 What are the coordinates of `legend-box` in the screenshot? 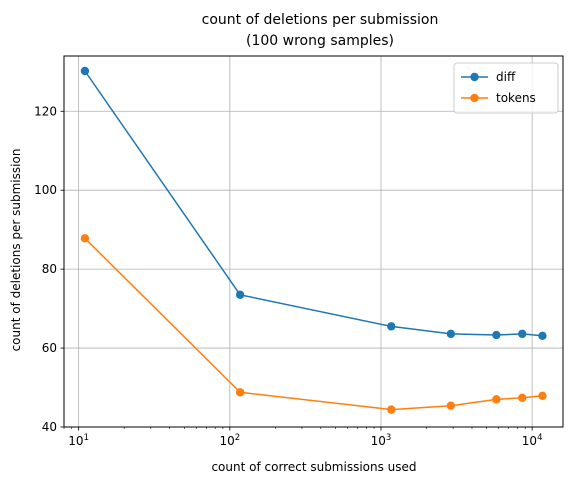 It's located at (506, 88).